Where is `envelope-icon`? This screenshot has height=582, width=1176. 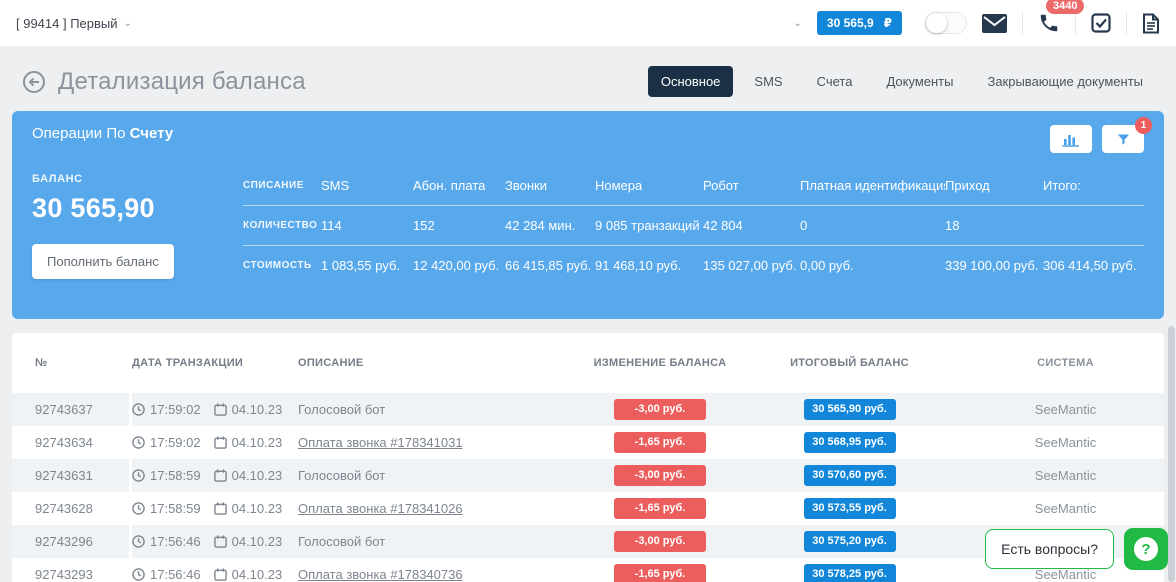 envelope-icon is located at coordinates (994, 23).